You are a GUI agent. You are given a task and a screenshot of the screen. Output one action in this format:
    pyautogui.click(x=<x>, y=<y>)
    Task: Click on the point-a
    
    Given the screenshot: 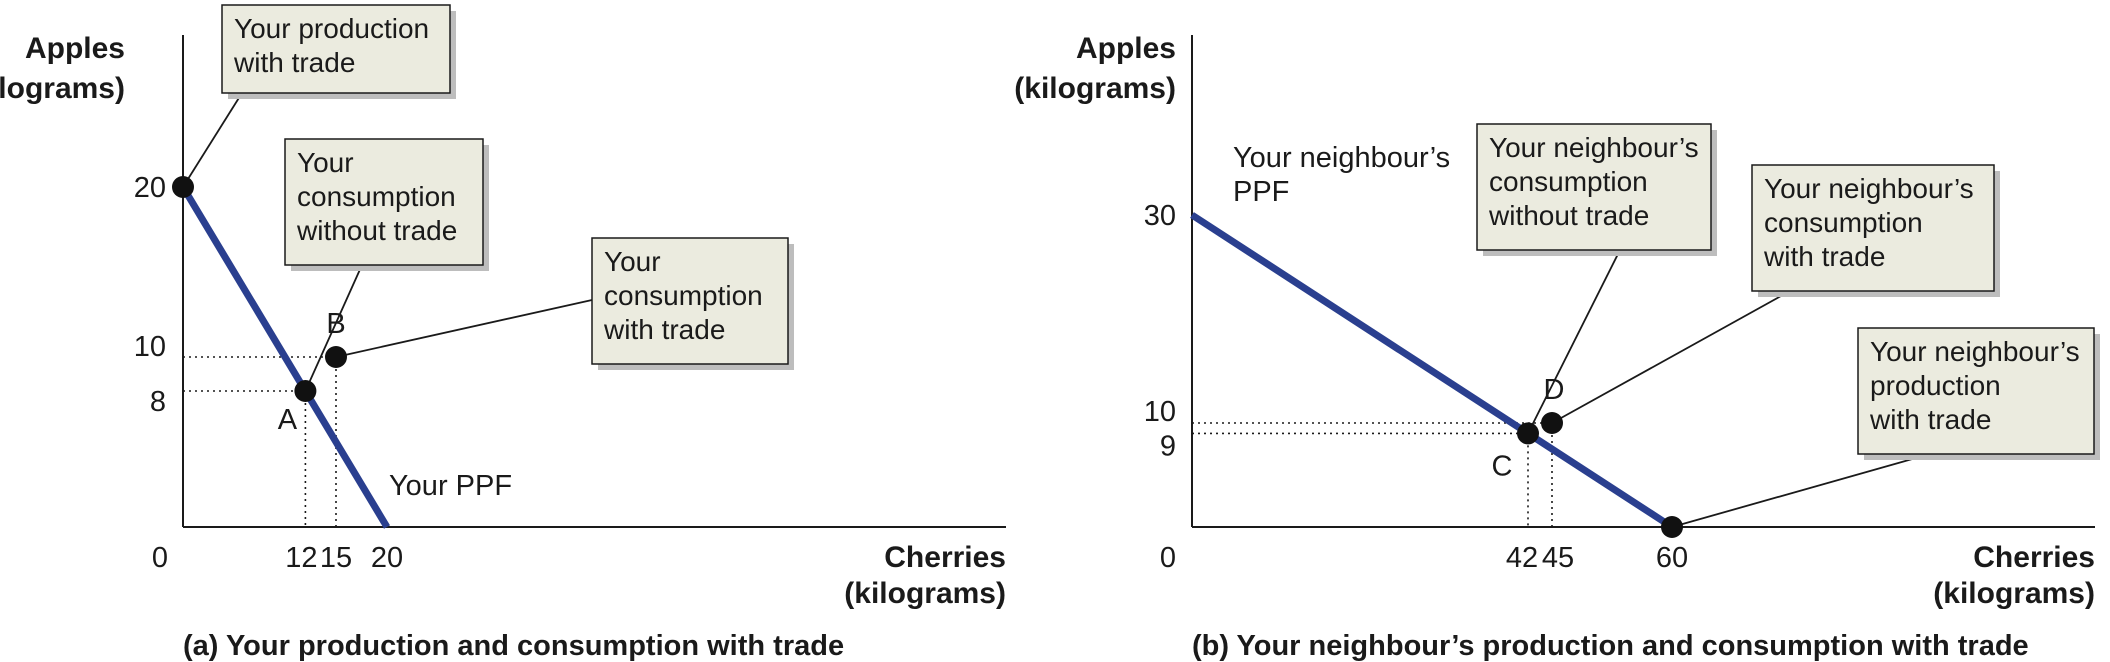 What is the action you would take?
    pyautogui.click(x=305, y=391)
    